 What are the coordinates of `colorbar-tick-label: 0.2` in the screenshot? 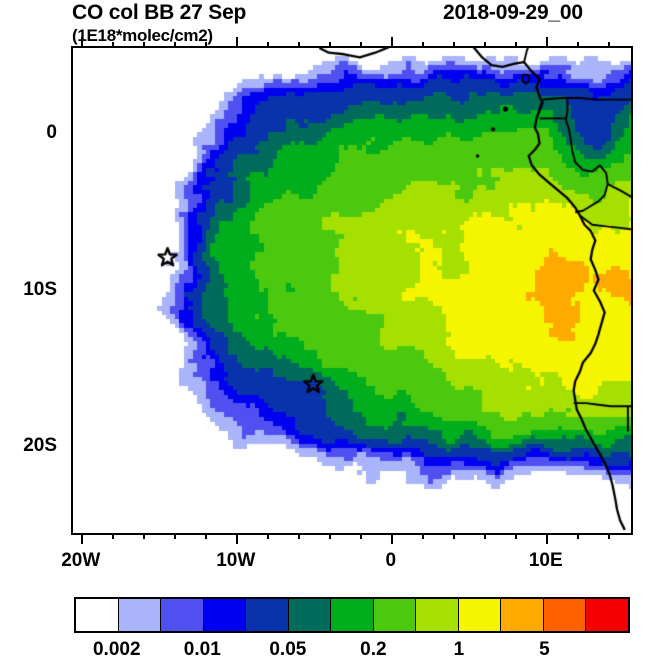 It's located at (373, 649).